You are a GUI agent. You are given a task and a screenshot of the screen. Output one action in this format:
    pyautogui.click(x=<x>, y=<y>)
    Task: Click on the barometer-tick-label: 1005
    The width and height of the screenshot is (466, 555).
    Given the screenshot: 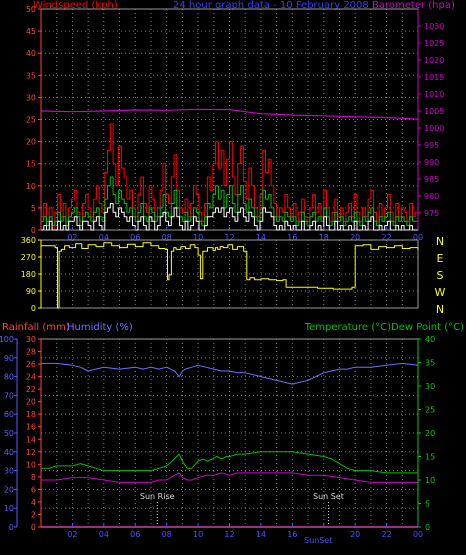 What is the action you would take?
    pyautogui.click(x=434, y=111)
    